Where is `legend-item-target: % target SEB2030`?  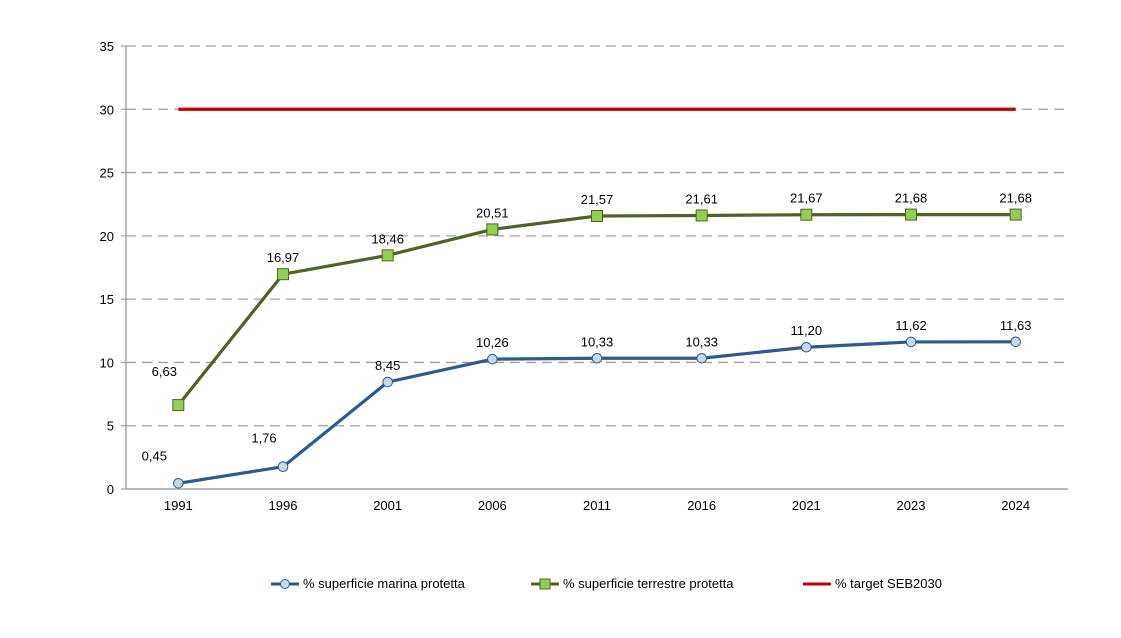
legend-item-target: % target SEB2030 is located at coordinates (872, 583).